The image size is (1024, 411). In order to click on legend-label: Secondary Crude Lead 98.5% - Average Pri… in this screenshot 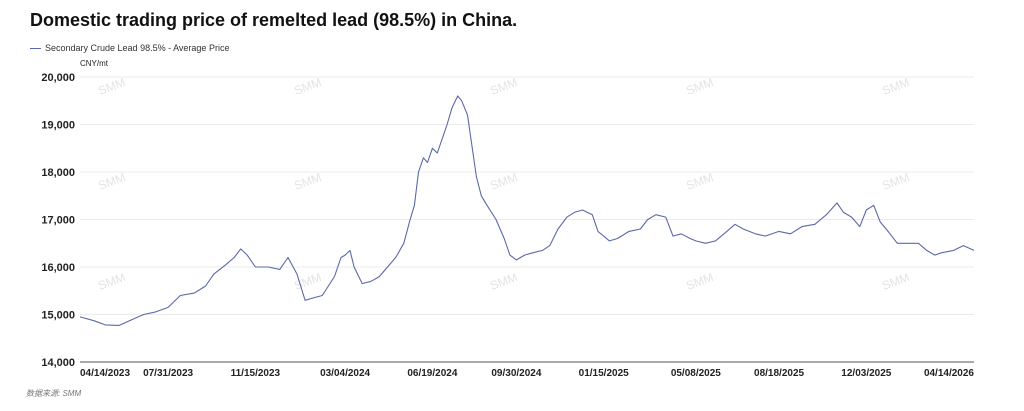, I will do `click(137, 48)`.